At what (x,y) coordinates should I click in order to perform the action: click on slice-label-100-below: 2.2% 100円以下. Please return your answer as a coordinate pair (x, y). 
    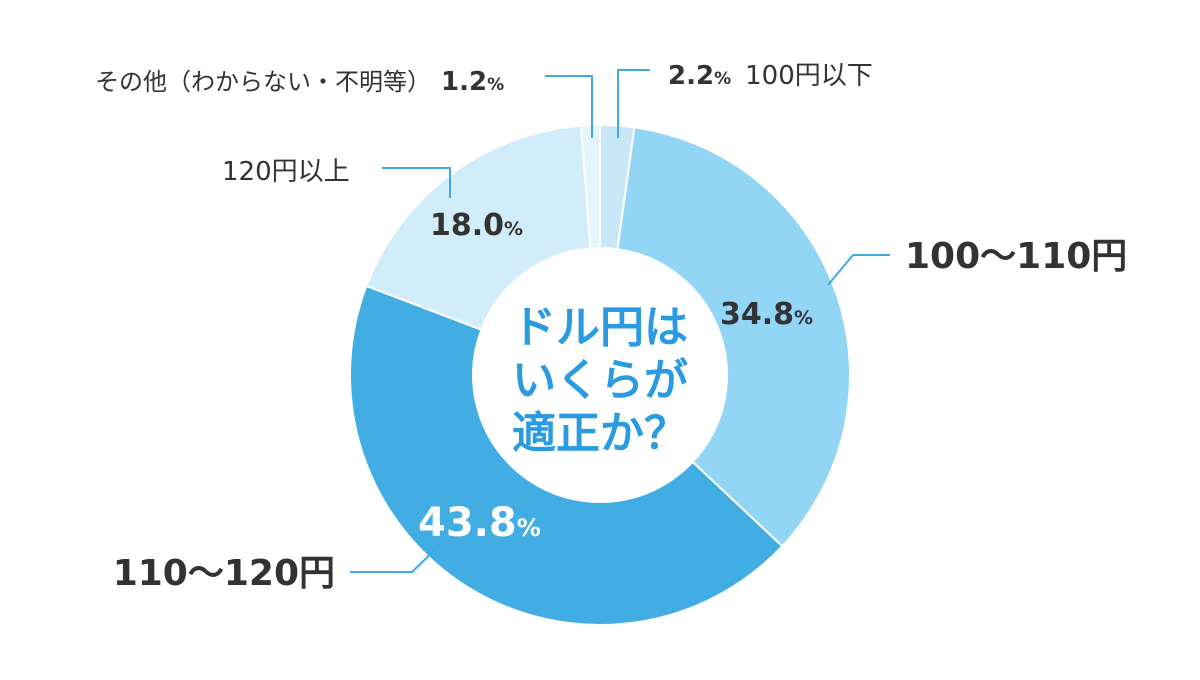
    Looking at the image, I should click on (770, 76).